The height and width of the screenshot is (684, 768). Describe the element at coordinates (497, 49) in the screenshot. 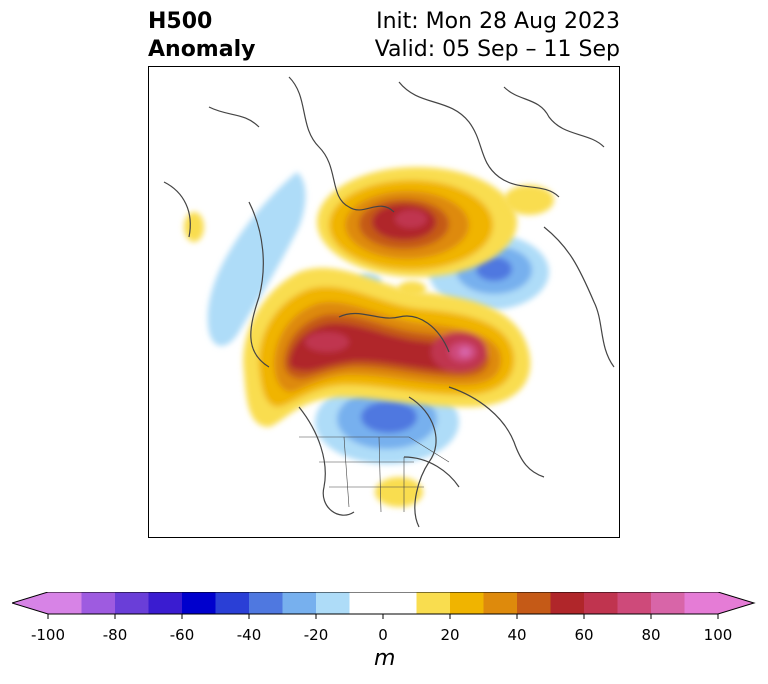

I see `valid-dates: Valid: 05 Sep – 11 Sep` at that location.